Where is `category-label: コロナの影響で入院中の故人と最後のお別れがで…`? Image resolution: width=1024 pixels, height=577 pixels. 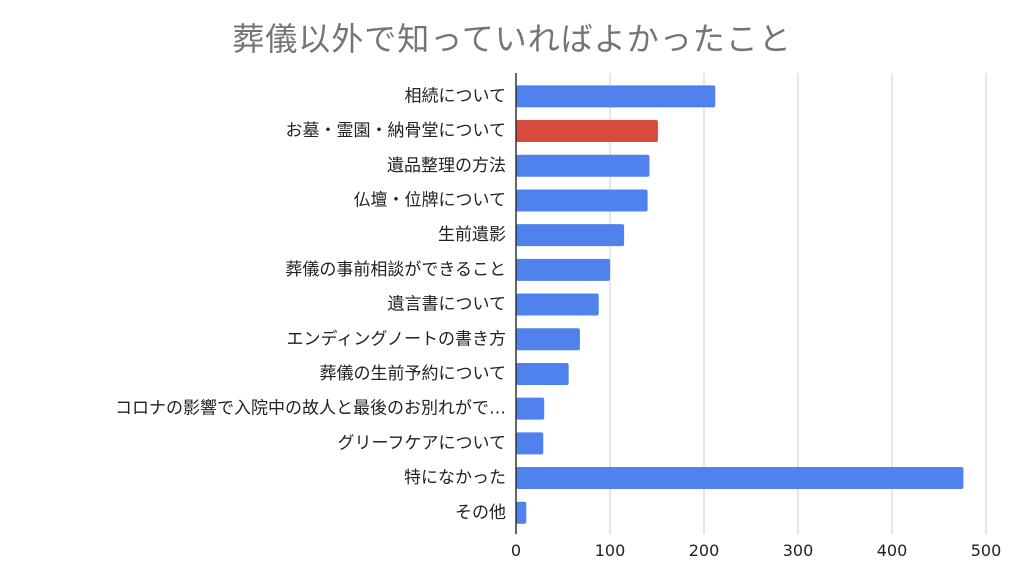 category-label: コロナの影響で入院中の故人と最後のお別れがで… is located at coordinates (310, 409).